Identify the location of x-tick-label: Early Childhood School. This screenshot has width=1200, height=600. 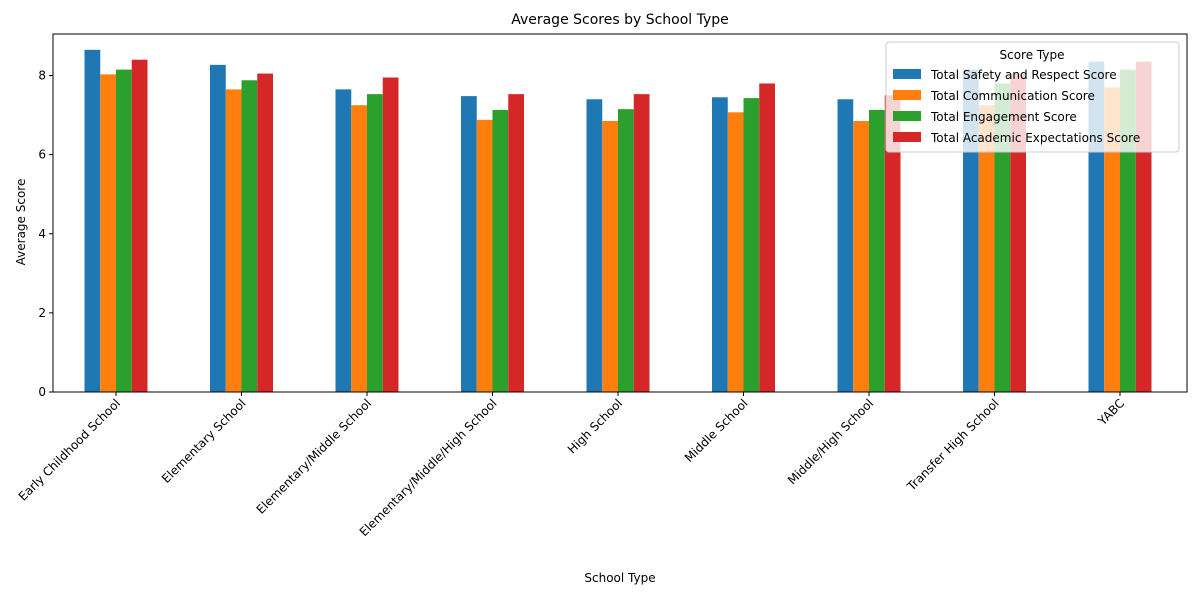
(69, 449).